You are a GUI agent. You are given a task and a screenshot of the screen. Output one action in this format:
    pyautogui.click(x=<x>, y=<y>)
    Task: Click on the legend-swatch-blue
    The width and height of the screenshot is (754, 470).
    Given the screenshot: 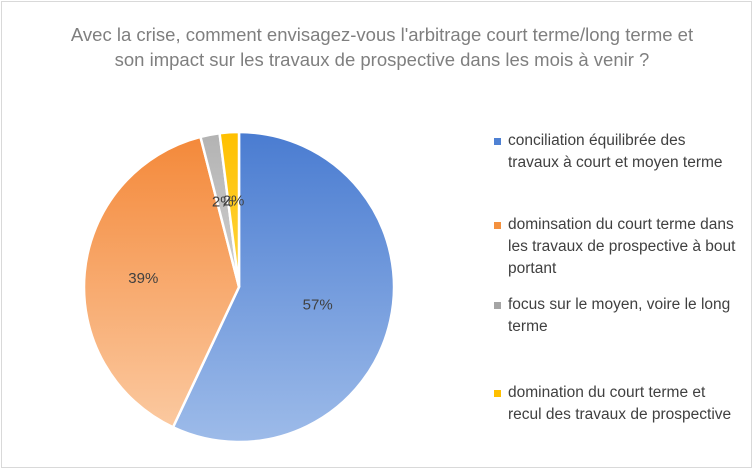 What is the action you would take?
    pyautogui.click(x=497, y=141)
    